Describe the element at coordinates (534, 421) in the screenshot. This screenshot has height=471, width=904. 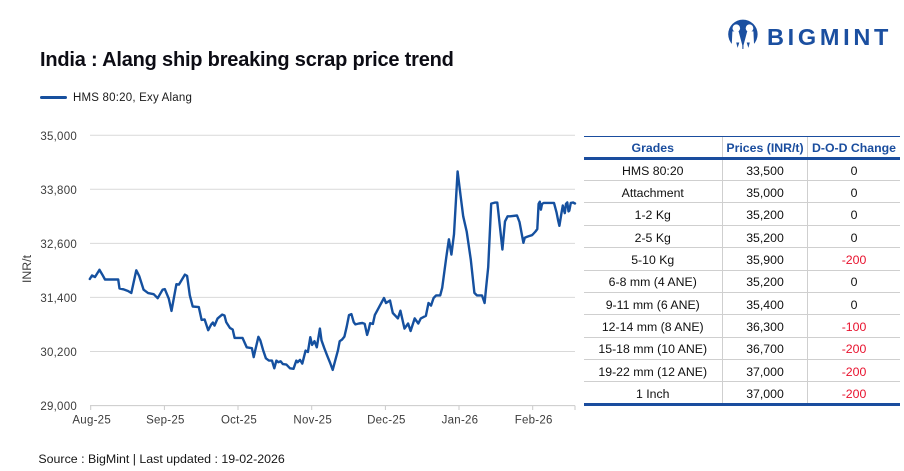
I see `svg-text: Feb-26` at that location.